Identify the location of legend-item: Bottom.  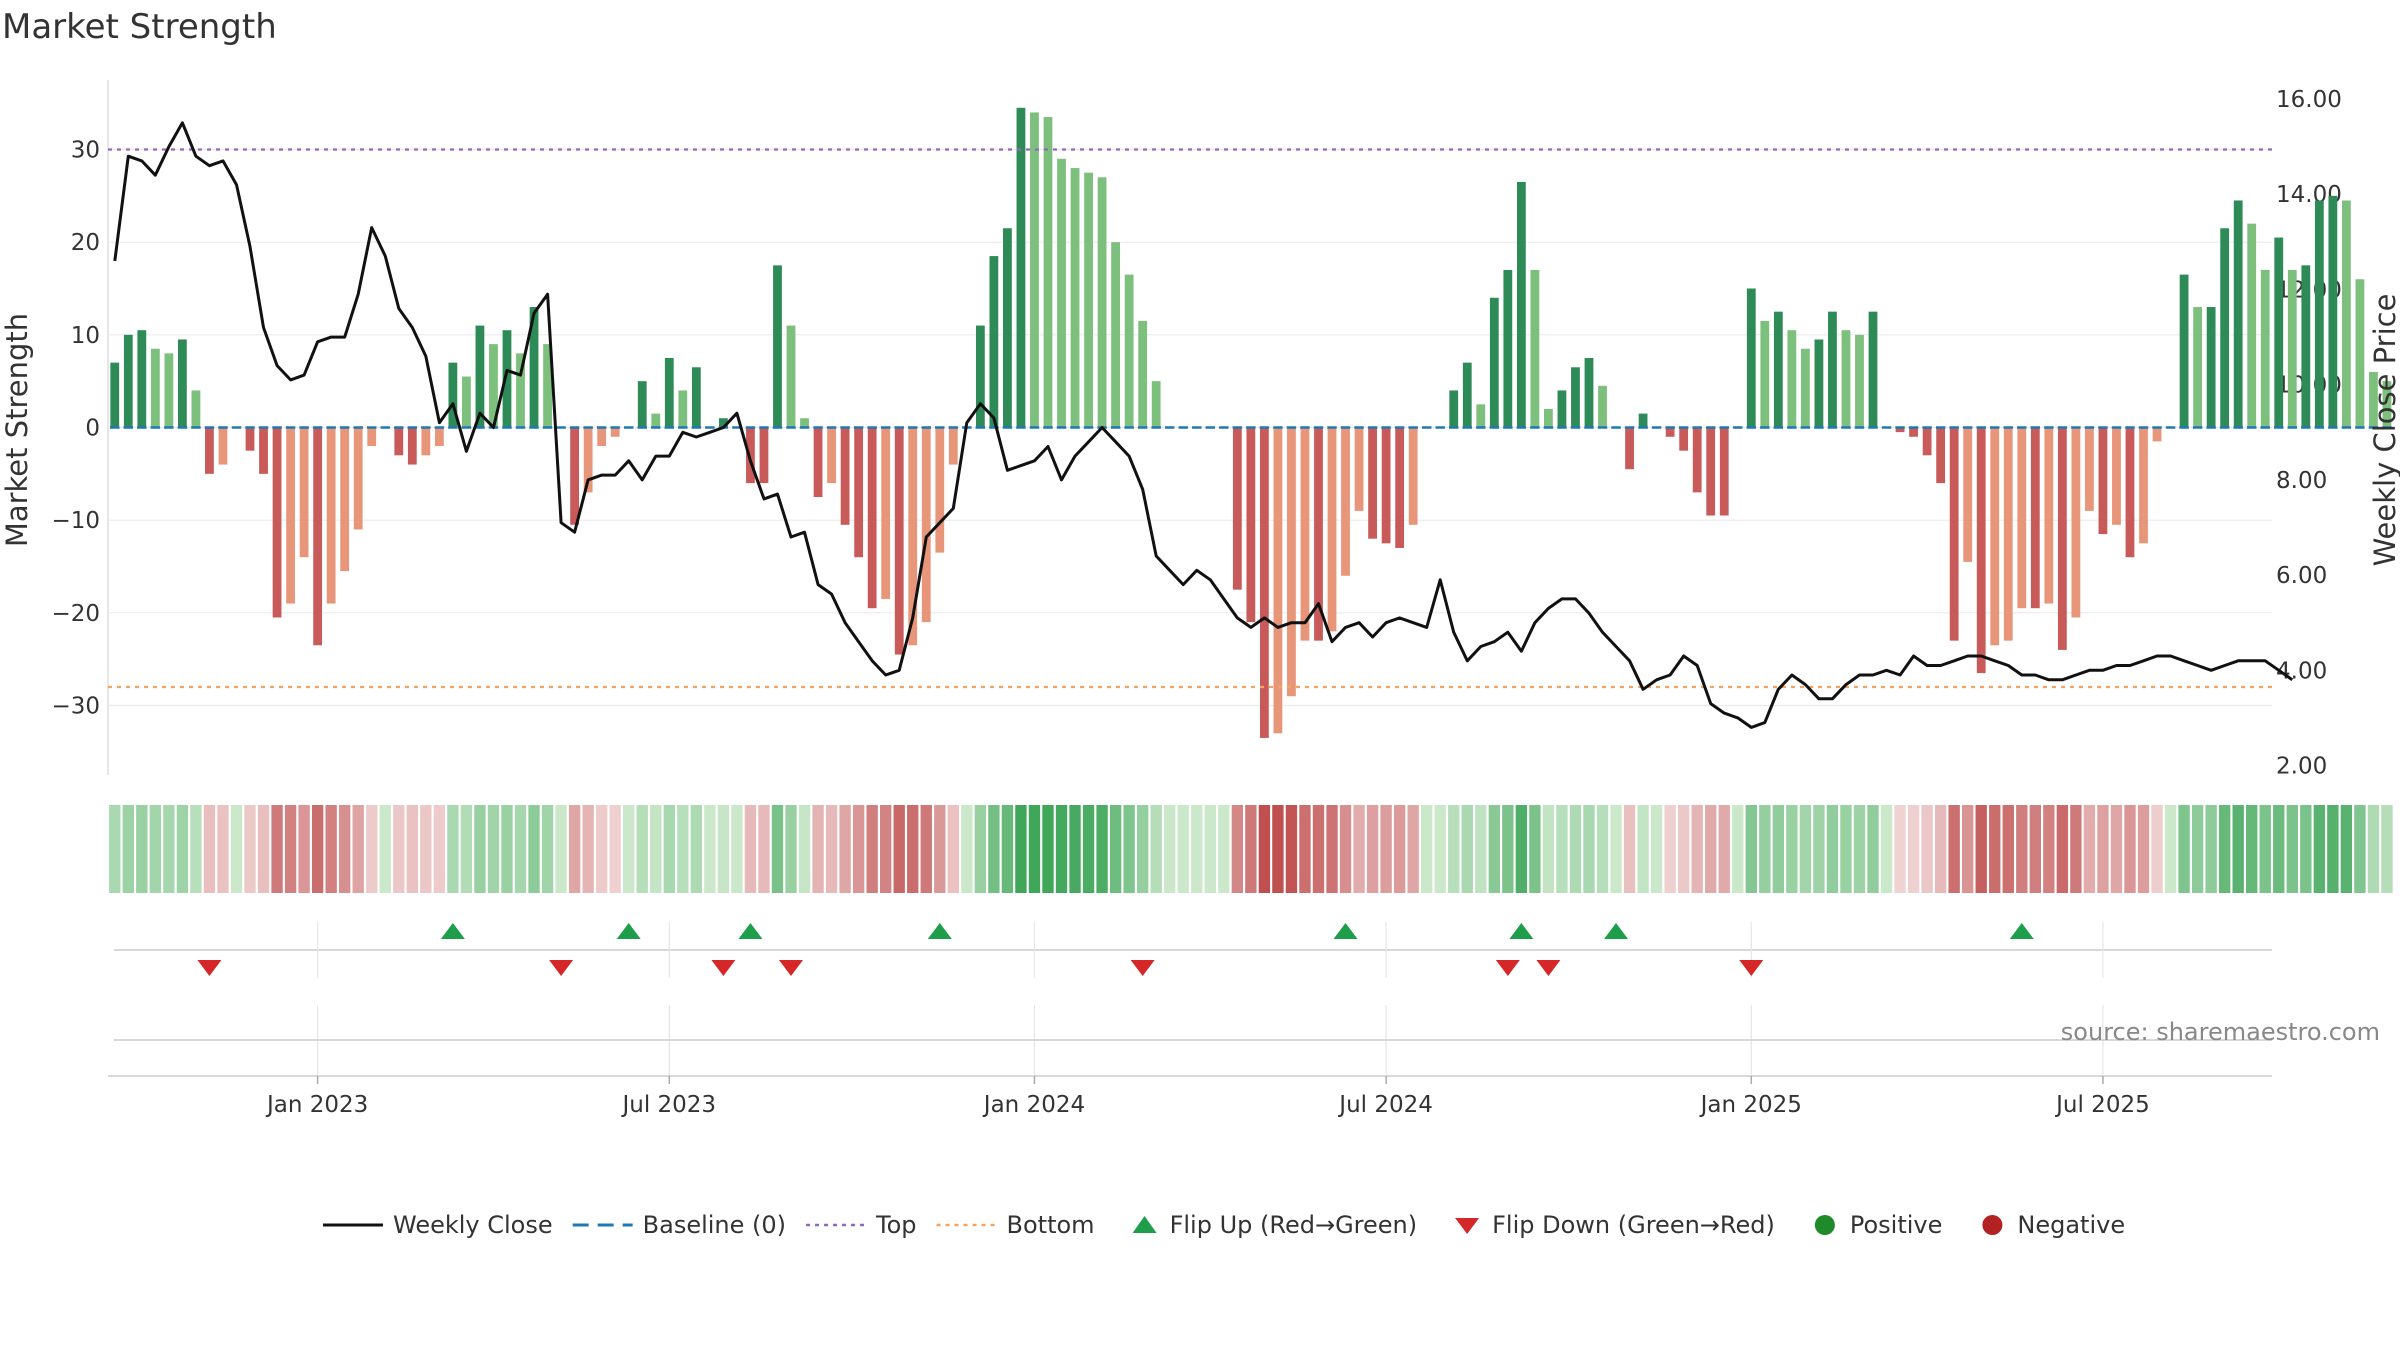
(1015, 1225).